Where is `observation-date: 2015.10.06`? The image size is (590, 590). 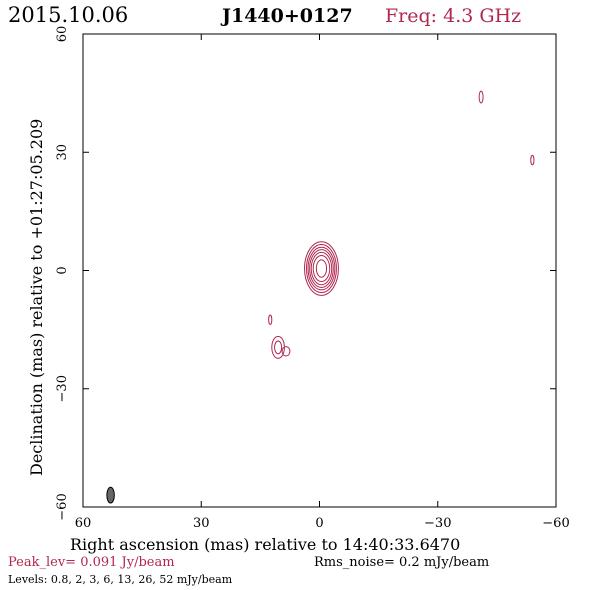
observation-date: 2015.10.06 is located at coordinates (68, 15).